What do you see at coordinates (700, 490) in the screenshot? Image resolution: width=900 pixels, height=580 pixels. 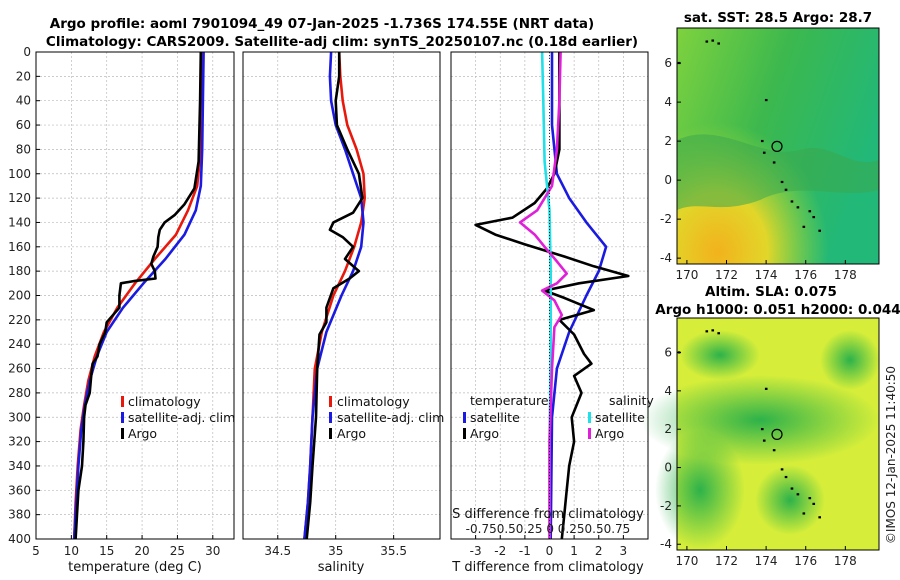 I see `sla-map-low-region-south` at bounding box center [700, 490].